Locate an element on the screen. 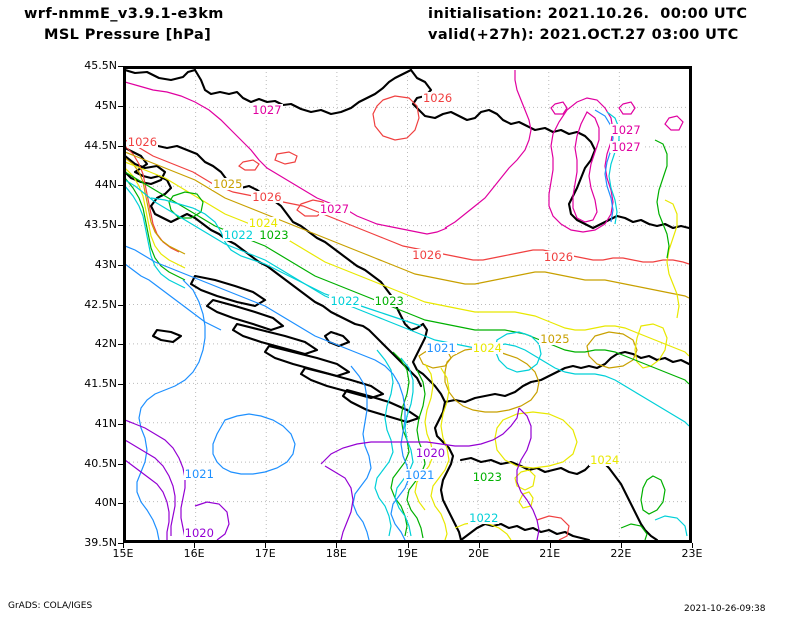 This screenshot has height=618, width=800. grads-credit: GrADS: COLA/IGES is located at coordinates (50, 606).